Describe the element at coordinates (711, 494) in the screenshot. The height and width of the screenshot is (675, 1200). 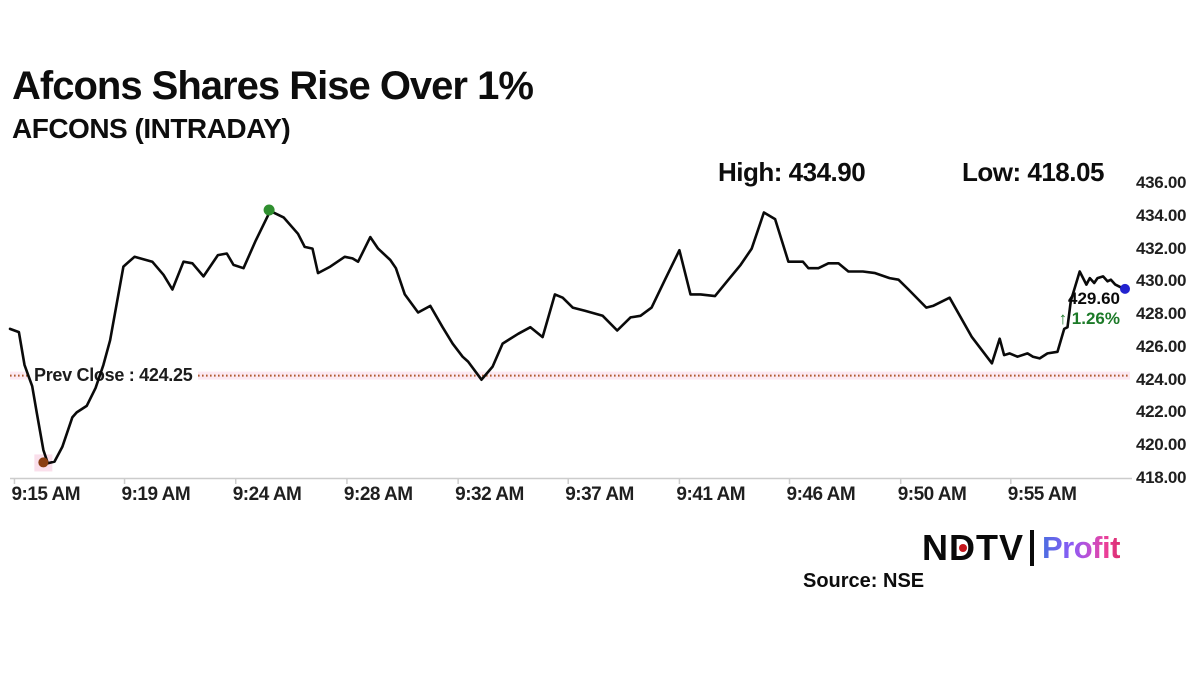
I see `x-axis-label: 9:41 AM` at that location.